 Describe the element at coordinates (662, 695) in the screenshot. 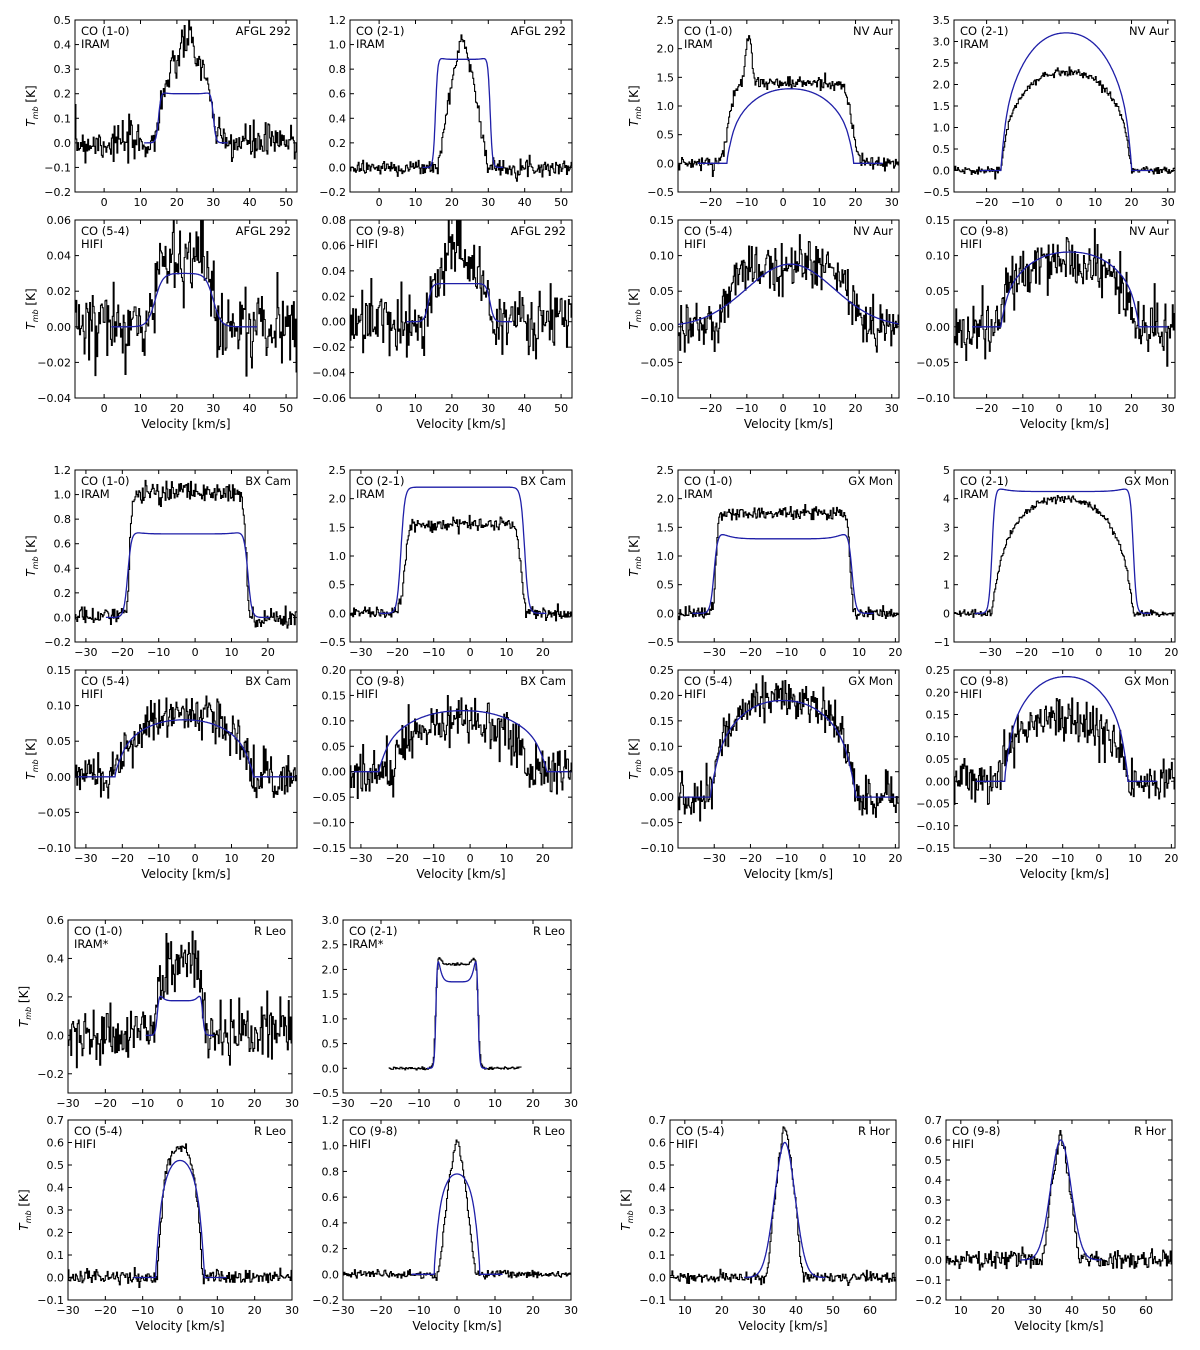

I see `y-tick-label: 0.20` at that location.